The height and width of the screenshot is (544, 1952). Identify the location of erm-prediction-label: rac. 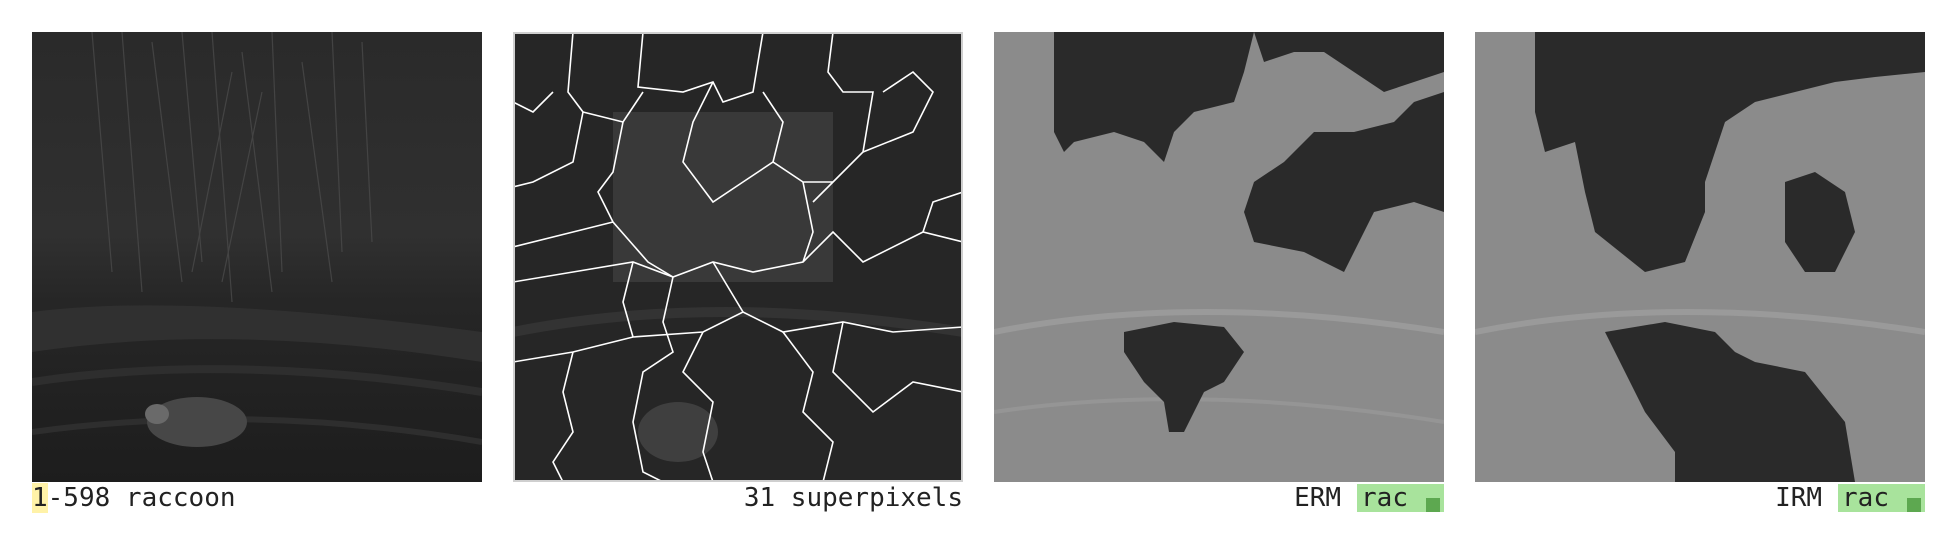
(1384, 498).